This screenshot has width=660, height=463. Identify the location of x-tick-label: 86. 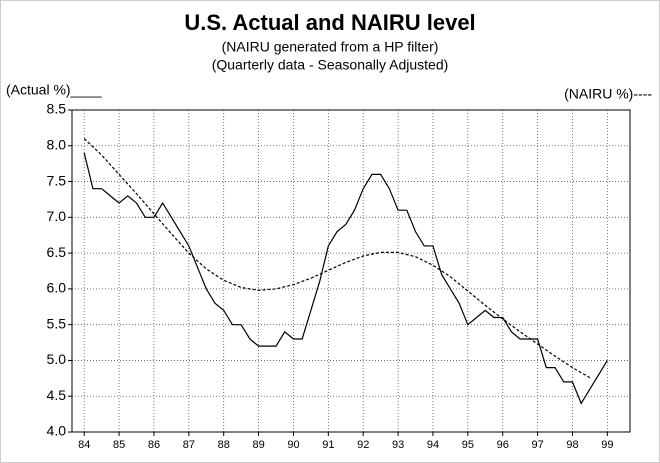
(154, 445).